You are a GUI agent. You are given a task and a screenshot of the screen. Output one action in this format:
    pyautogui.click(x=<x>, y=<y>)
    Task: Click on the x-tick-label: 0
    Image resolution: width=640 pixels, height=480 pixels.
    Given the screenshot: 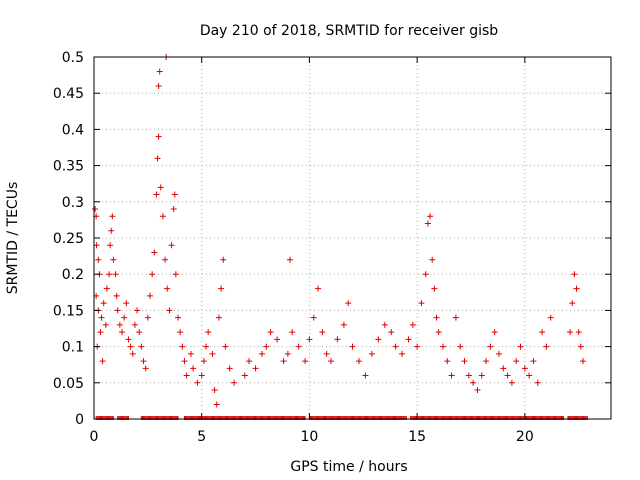 What is the action you would take?
    pyautogui.click(x=94, y=437)
    